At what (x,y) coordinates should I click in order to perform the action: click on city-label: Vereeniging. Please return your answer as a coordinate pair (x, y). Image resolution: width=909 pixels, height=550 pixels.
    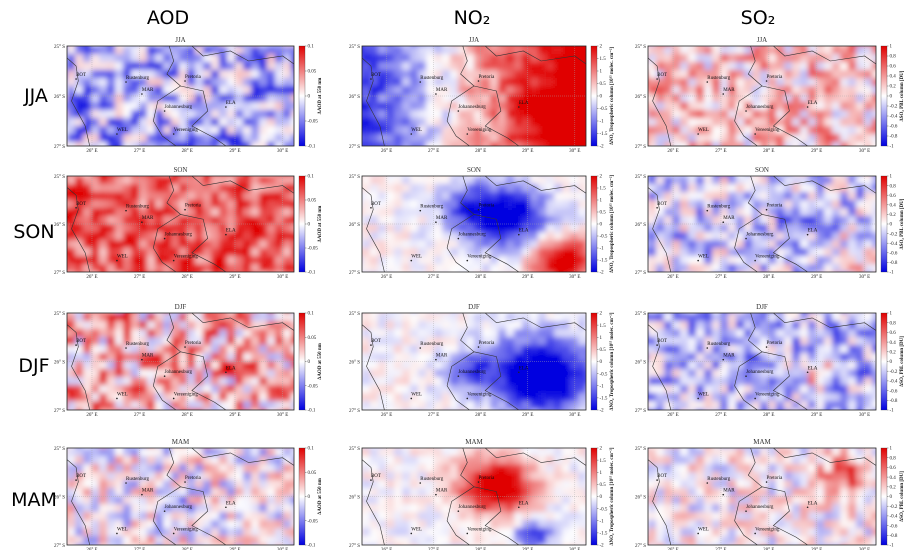
    Looking at the image, I should click on (186, 394).